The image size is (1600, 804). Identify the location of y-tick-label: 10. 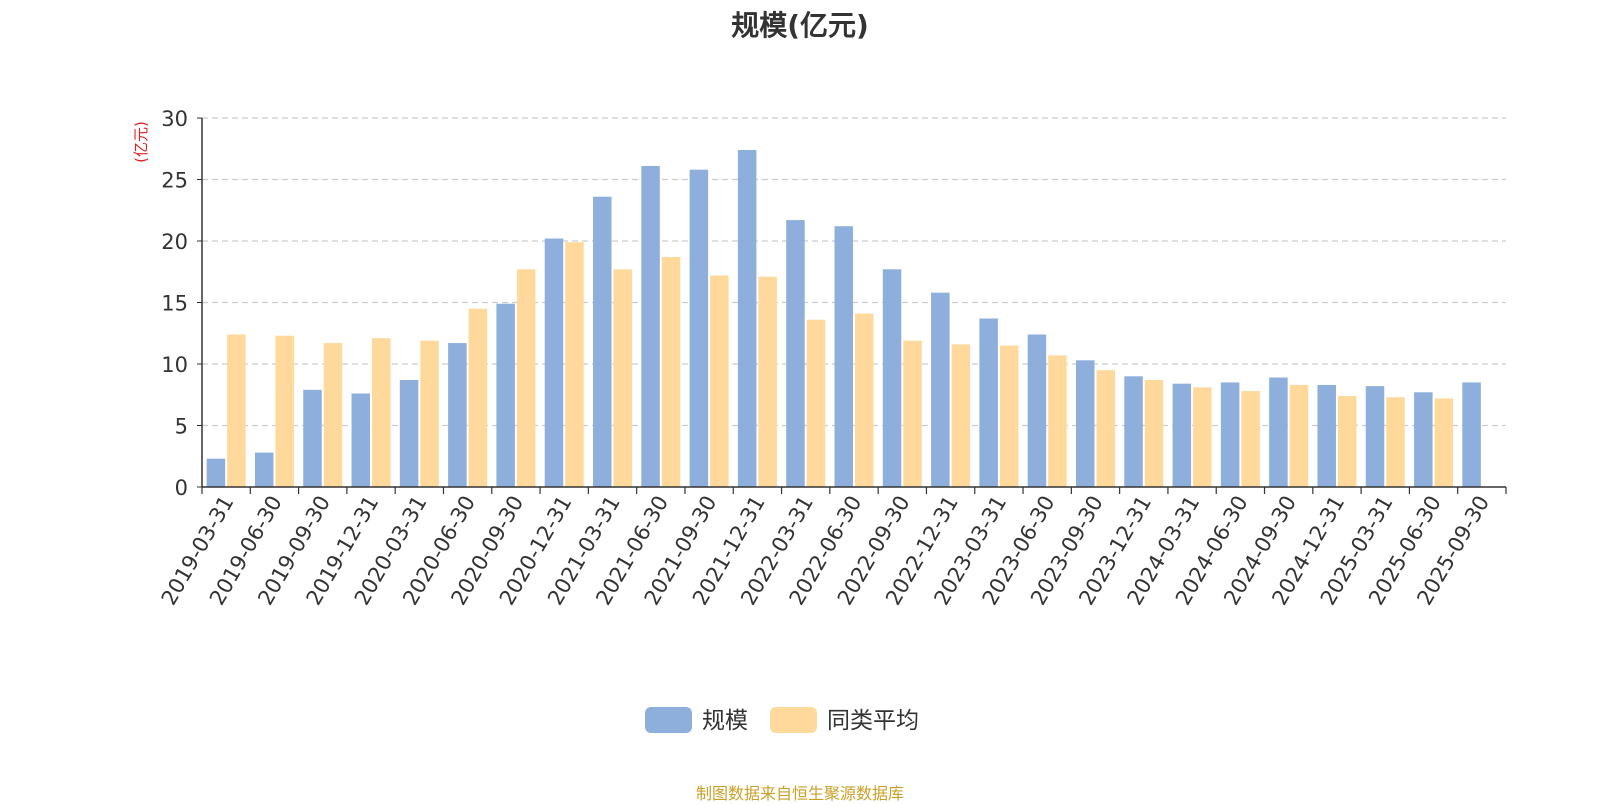
(174, 365).